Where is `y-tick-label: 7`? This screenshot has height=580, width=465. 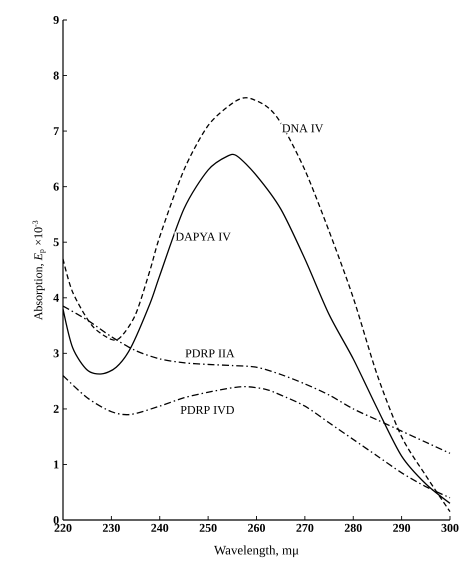 y-tick-label: 7 is located at coordinates (56, 131).